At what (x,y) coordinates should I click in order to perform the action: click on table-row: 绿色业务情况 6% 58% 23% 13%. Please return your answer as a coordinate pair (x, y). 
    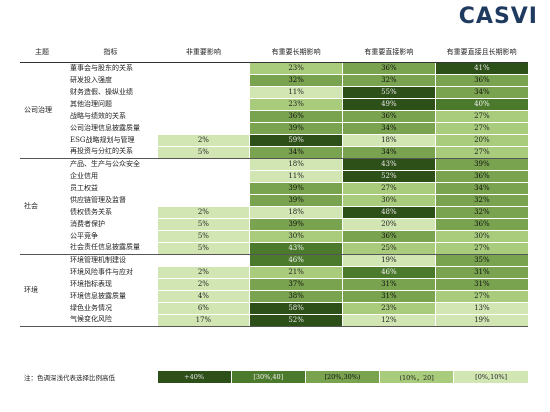
    Looking at the image, I should click on (274, 307).